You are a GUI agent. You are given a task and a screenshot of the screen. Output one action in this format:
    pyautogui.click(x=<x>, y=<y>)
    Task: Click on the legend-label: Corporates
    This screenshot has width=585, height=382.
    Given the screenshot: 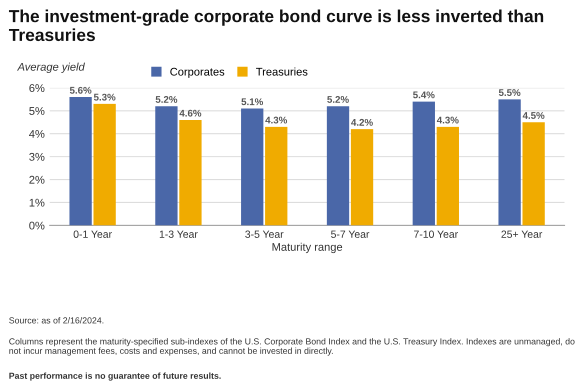 What is the action you would take?
    pyautogui.click(x=197, y=73)
    